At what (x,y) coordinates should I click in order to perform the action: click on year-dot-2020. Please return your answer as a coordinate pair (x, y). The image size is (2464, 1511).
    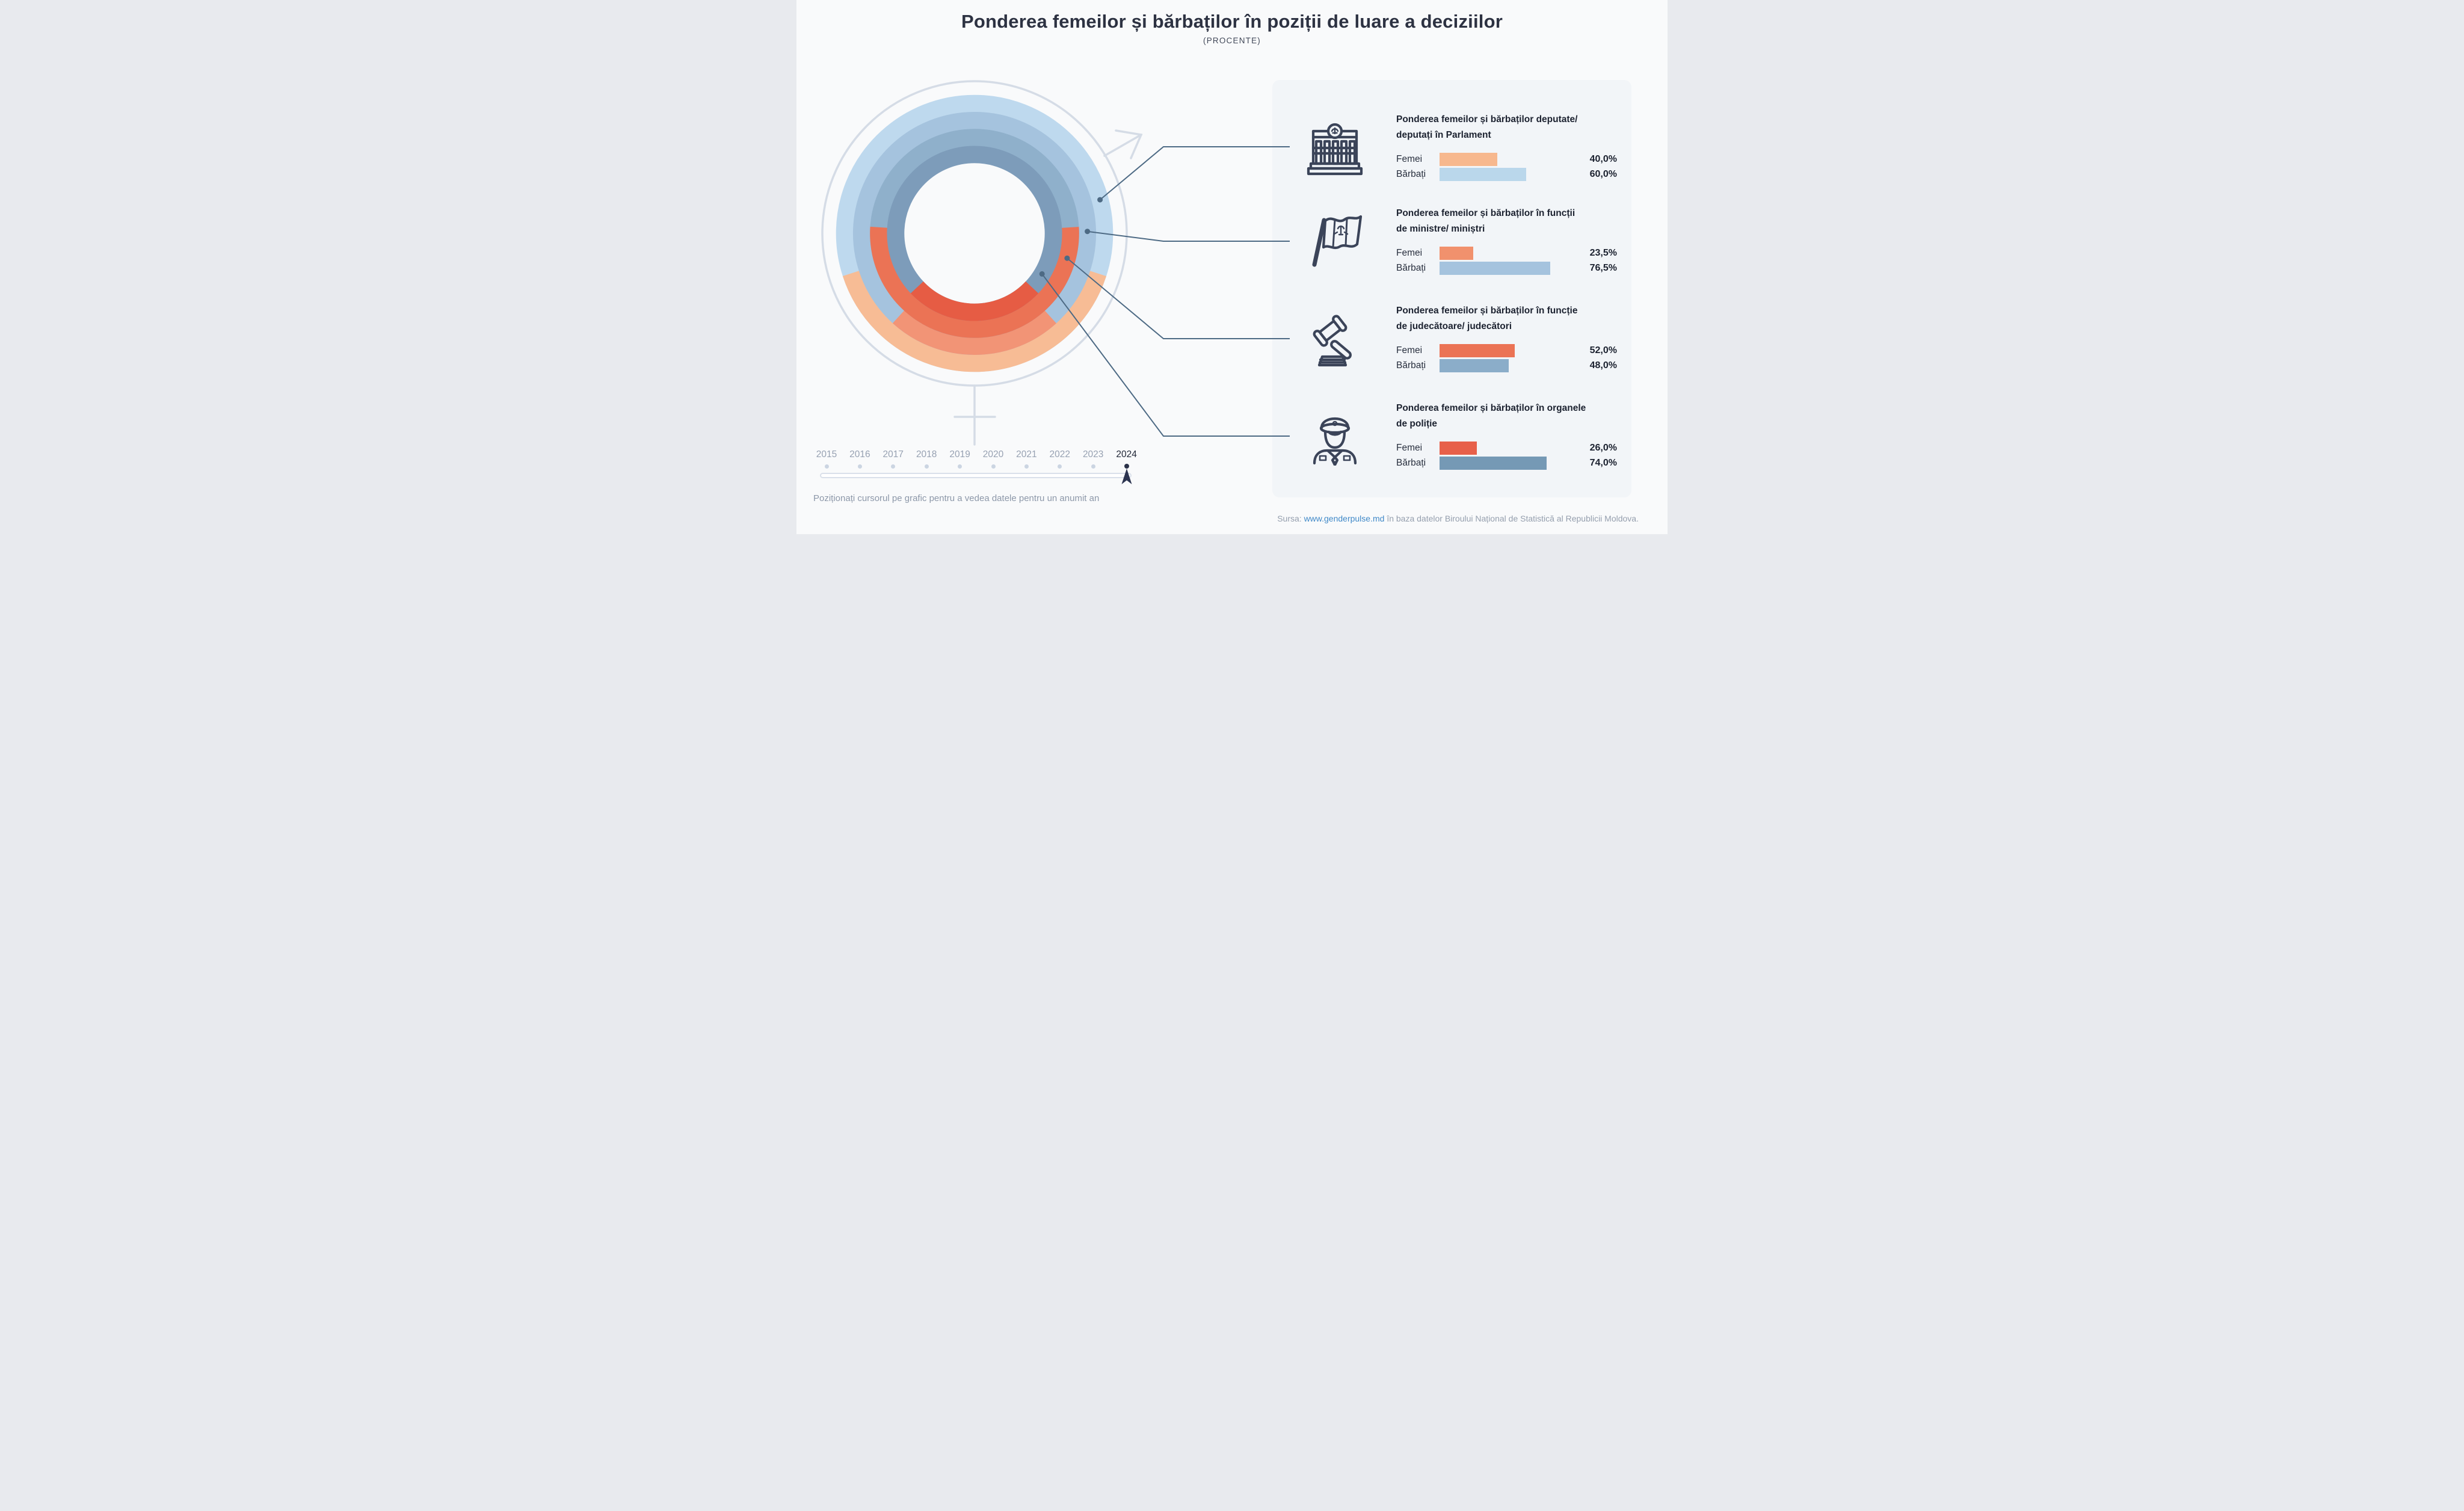
    Looking at the image, I should click on (993, 466).